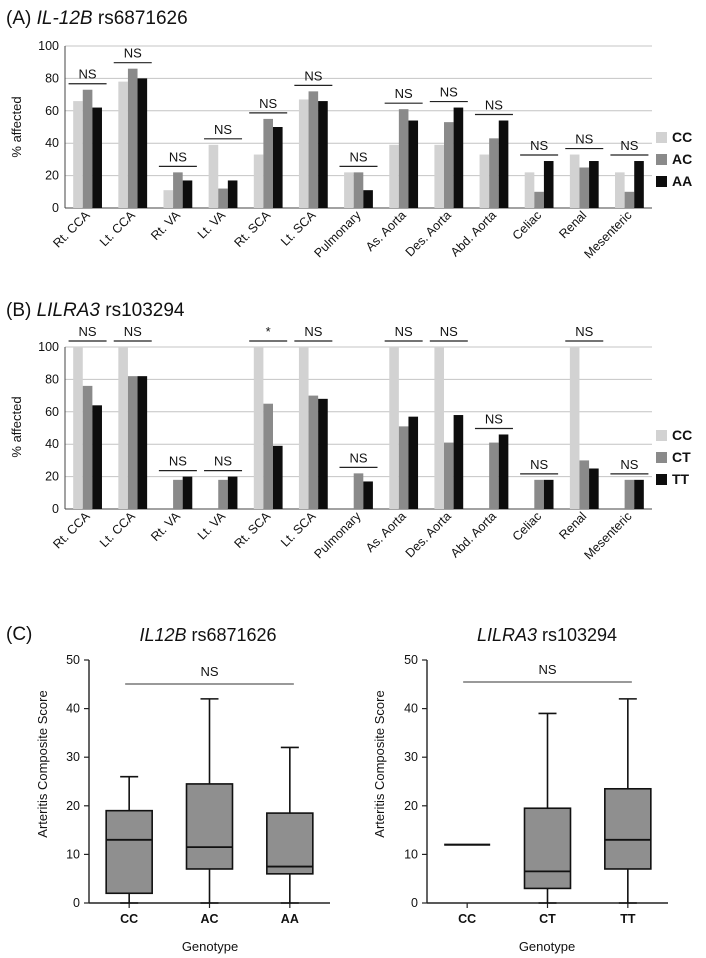 This screenshot has width=706, height=958. I want to click on bar-lt-cca-ac, so click(132, 138).